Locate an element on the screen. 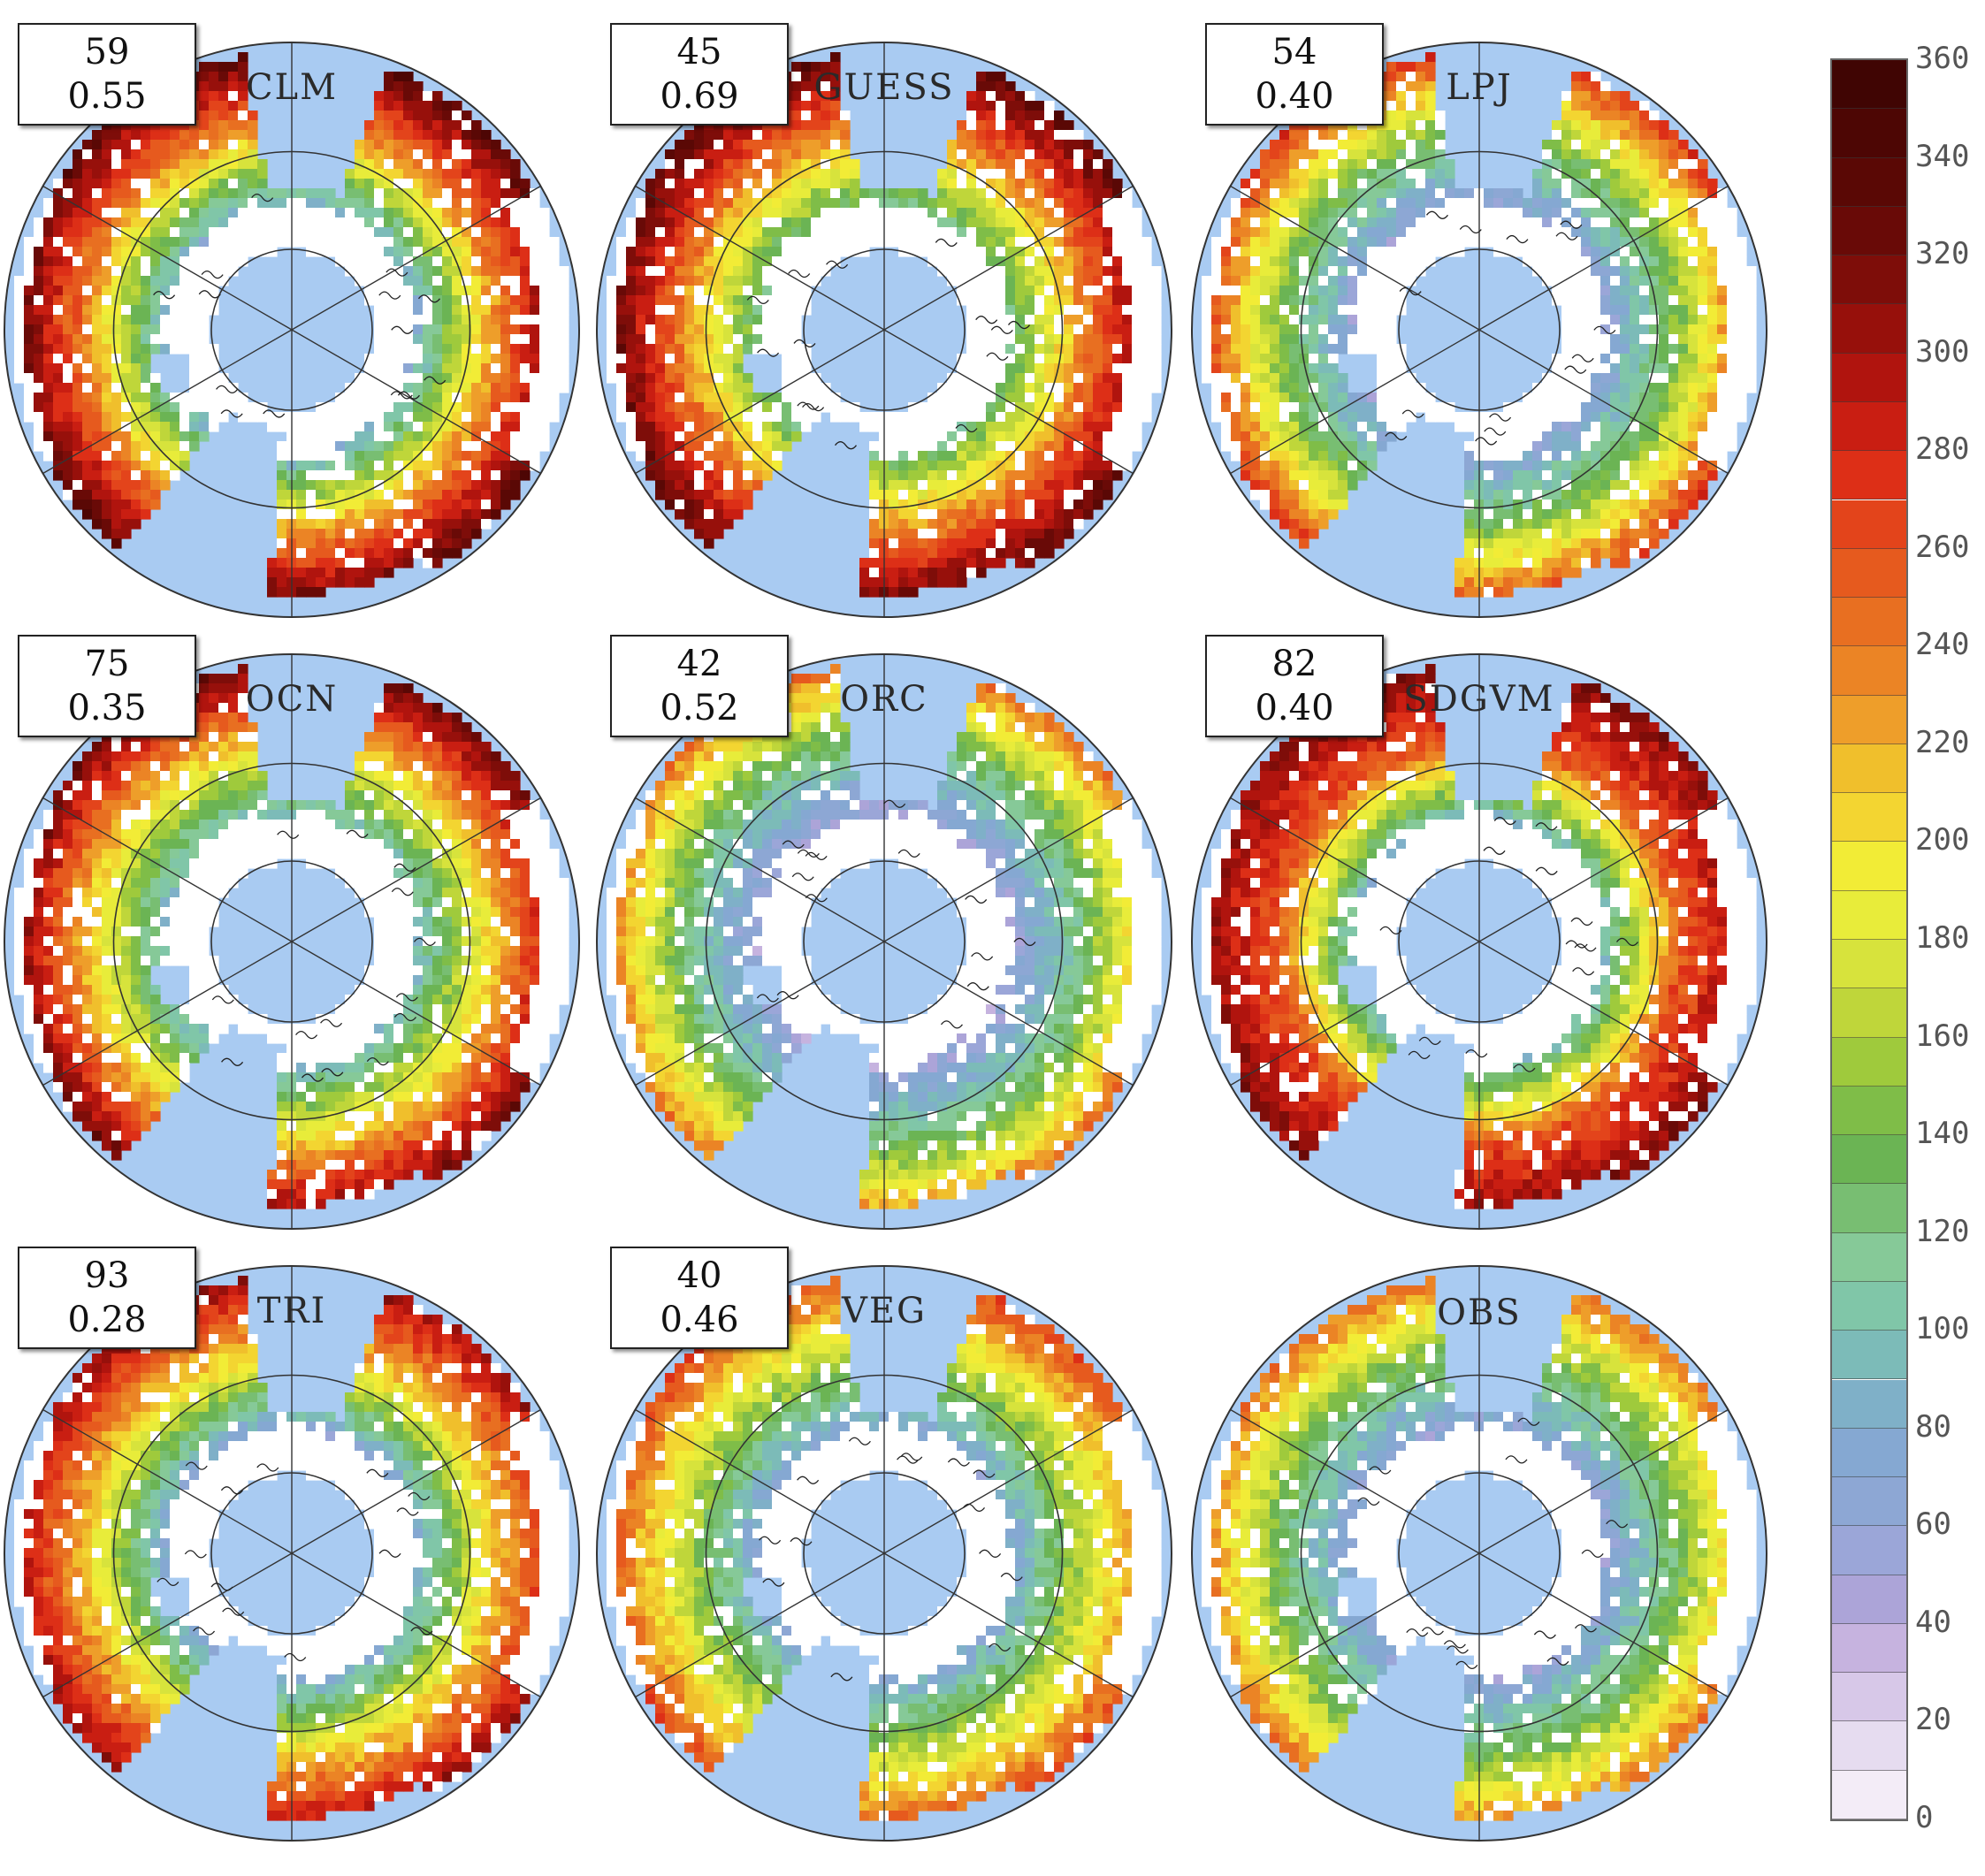 The height and width of the screenshot is (1876, 1985). map-panel-lpj: LPJ 54 0.40 is located at coordinates (1479, 312).